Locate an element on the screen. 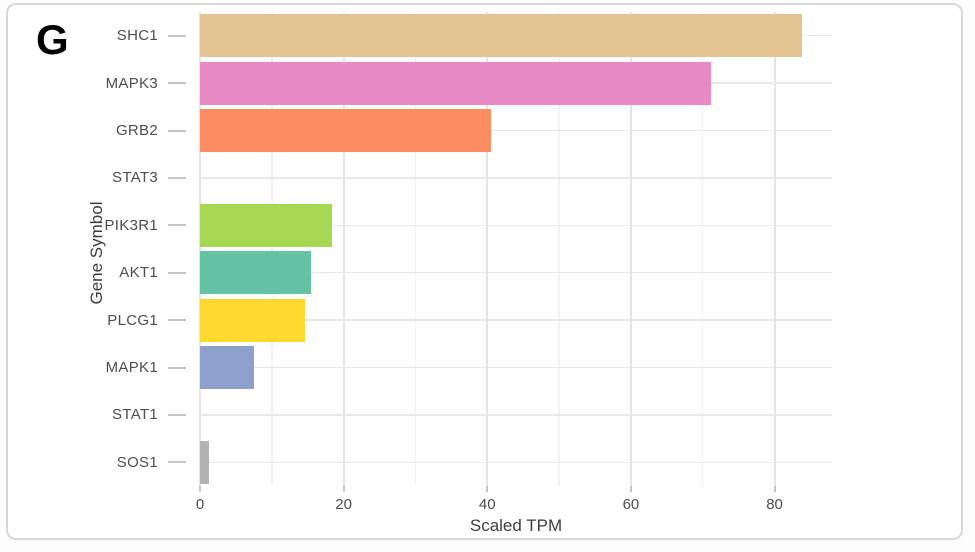 This screenshot has width=975, height=552. y-axis-label-plcg1: PLCG1 is located at coordinates (132, 320).